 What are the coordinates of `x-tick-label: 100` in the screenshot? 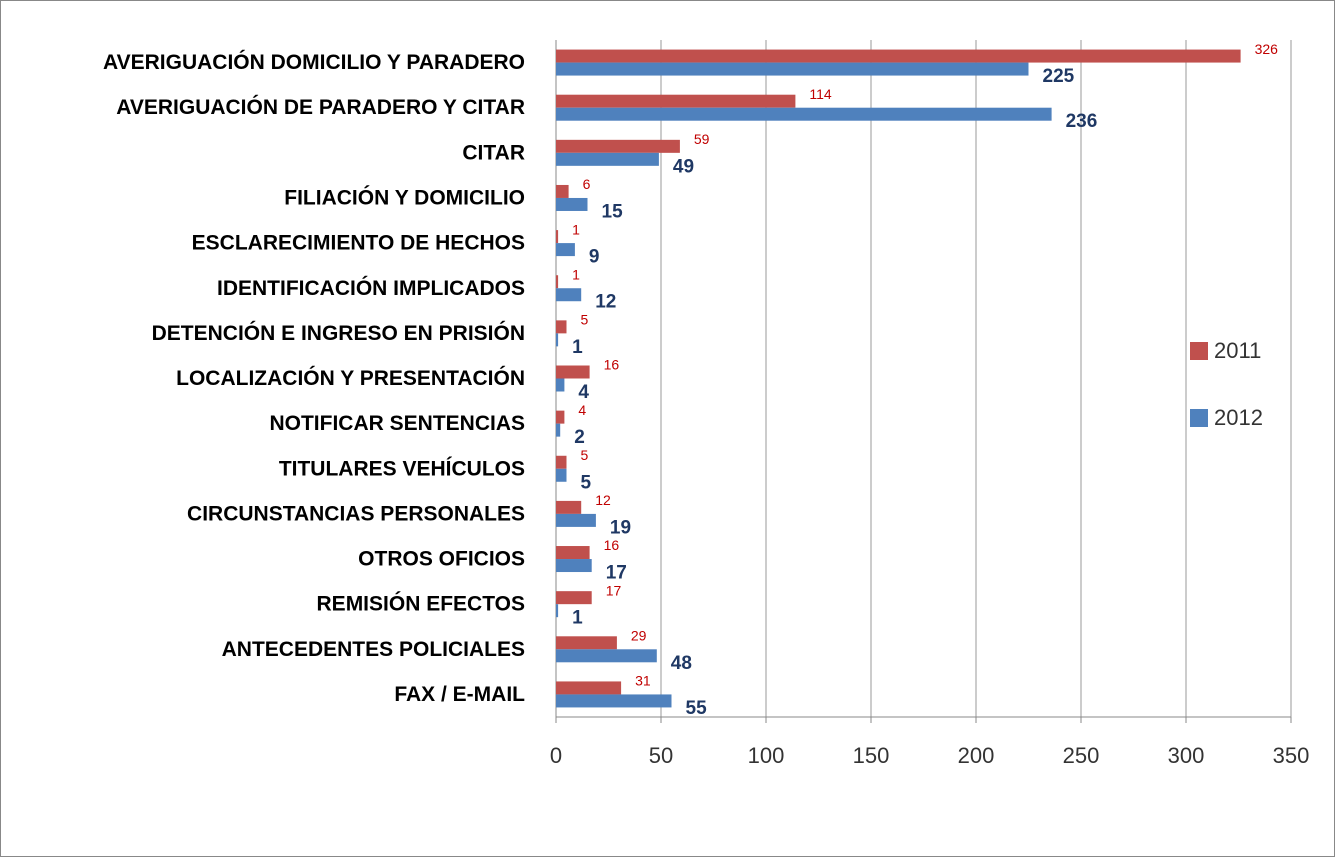 It's located at (766, 755).